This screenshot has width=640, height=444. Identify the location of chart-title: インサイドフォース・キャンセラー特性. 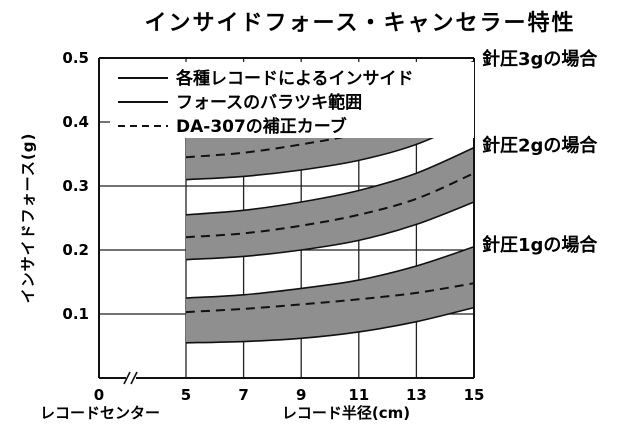
(360, 23).